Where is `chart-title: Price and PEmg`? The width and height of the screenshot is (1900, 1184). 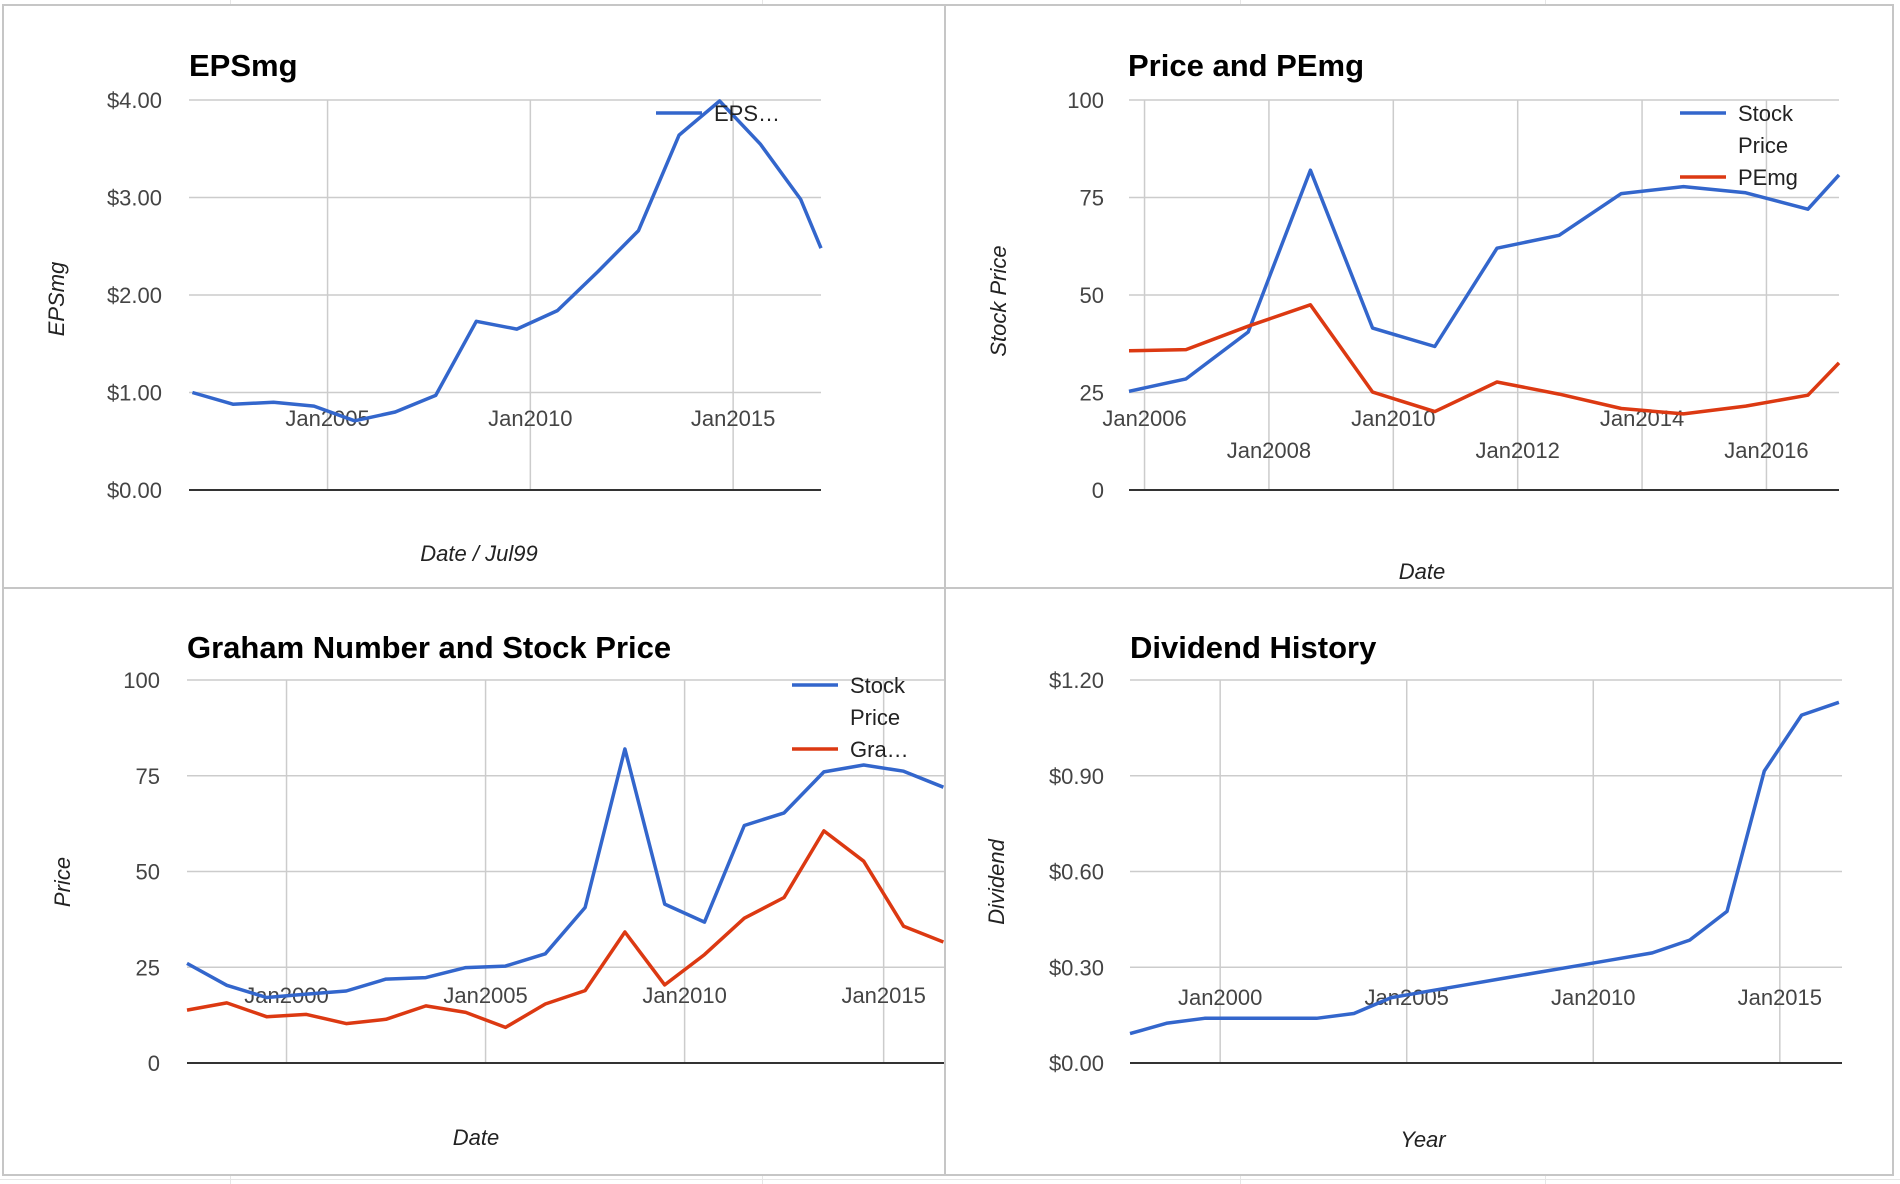
chart-title: Price and PEmg is located at coordinates (1246, 65).